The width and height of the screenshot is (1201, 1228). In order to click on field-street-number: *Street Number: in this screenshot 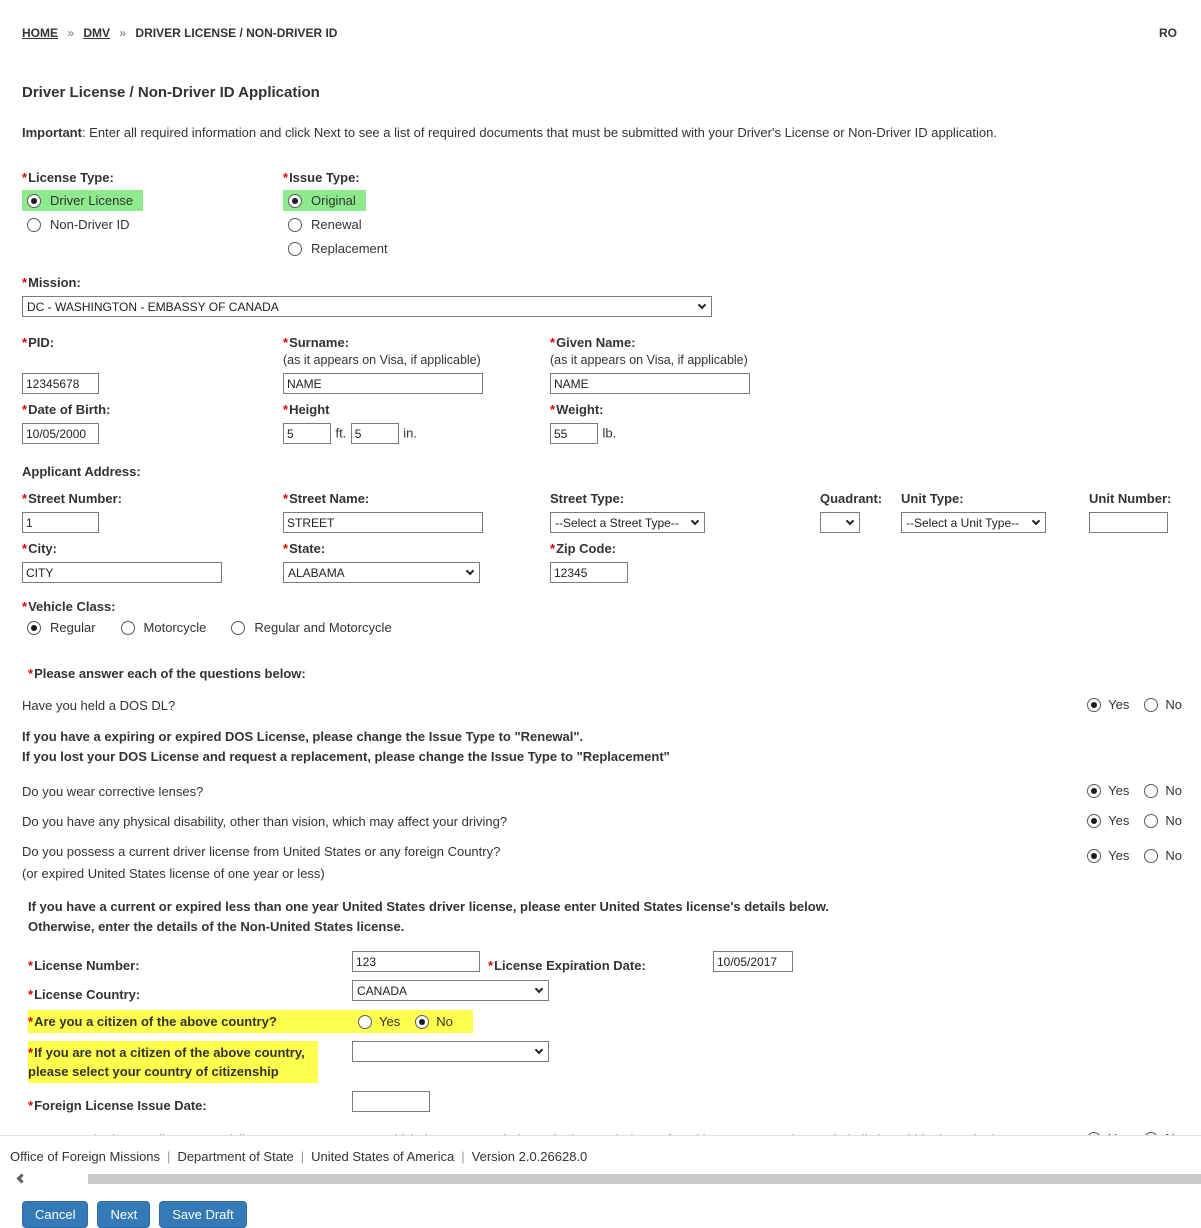, I will do `click(152, 511)`.